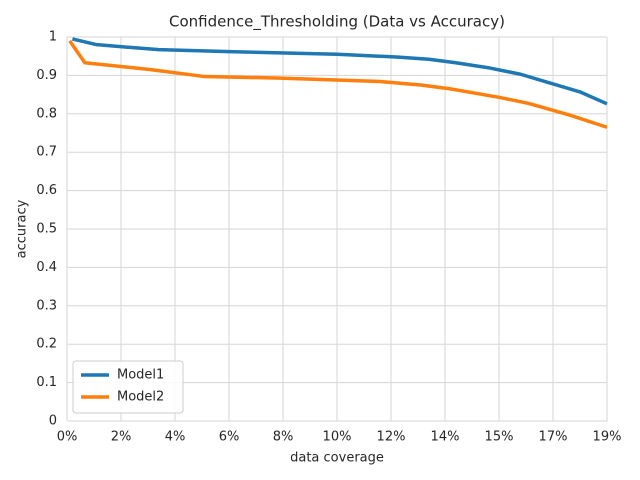 Image resolution: width=640 pixels, height=480 pixels. Describe the element at coordinates (121, 437) in the screenshot. I see `x-tick-label: 2%` at that location.